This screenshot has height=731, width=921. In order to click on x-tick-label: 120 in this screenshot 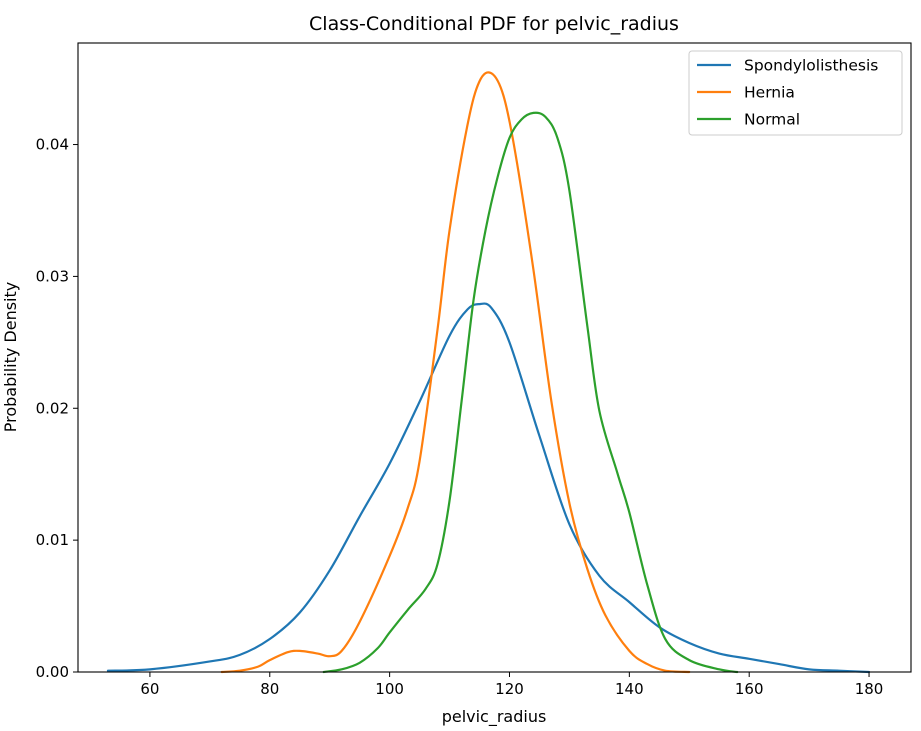, I will do `click(509, 689)`.